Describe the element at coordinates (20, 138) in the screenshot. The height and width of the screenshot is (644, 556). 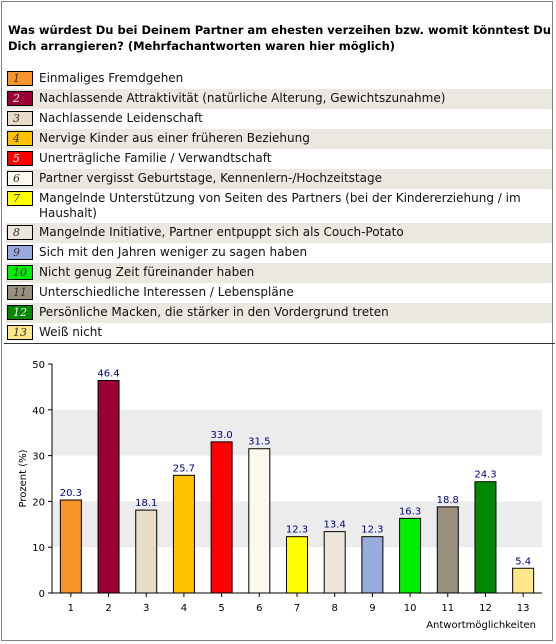
I see `legend-swatch: 4` at that location.